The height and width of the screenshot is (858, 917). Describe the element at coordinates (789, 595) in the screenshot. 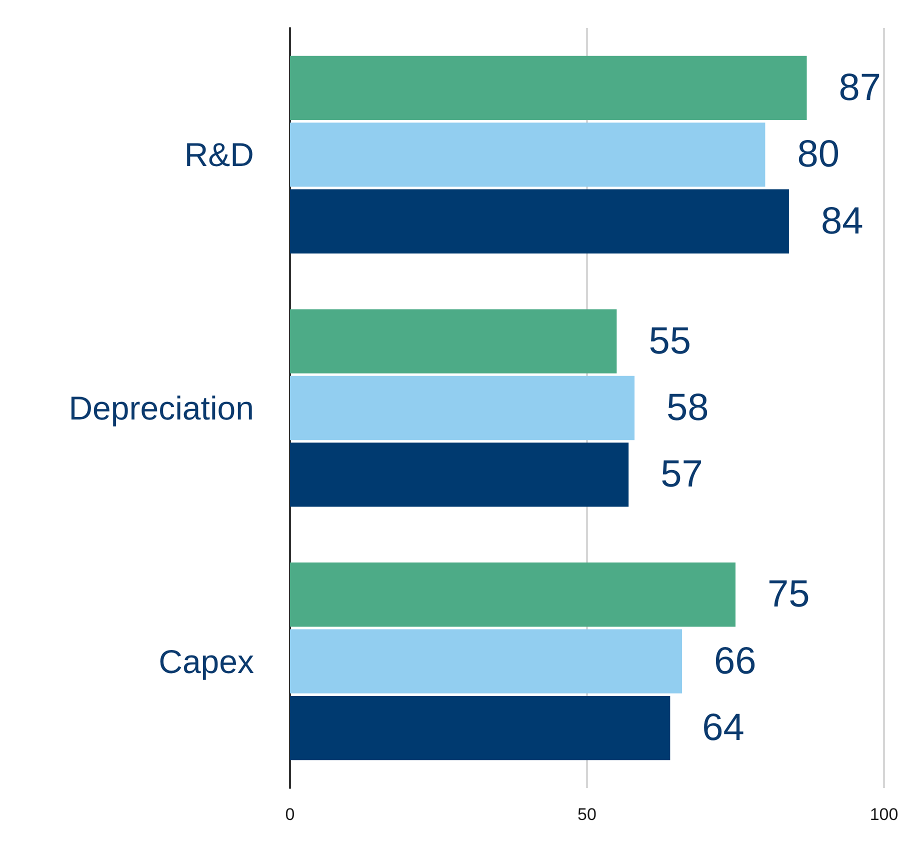

I see `data-label: 75` at that location.